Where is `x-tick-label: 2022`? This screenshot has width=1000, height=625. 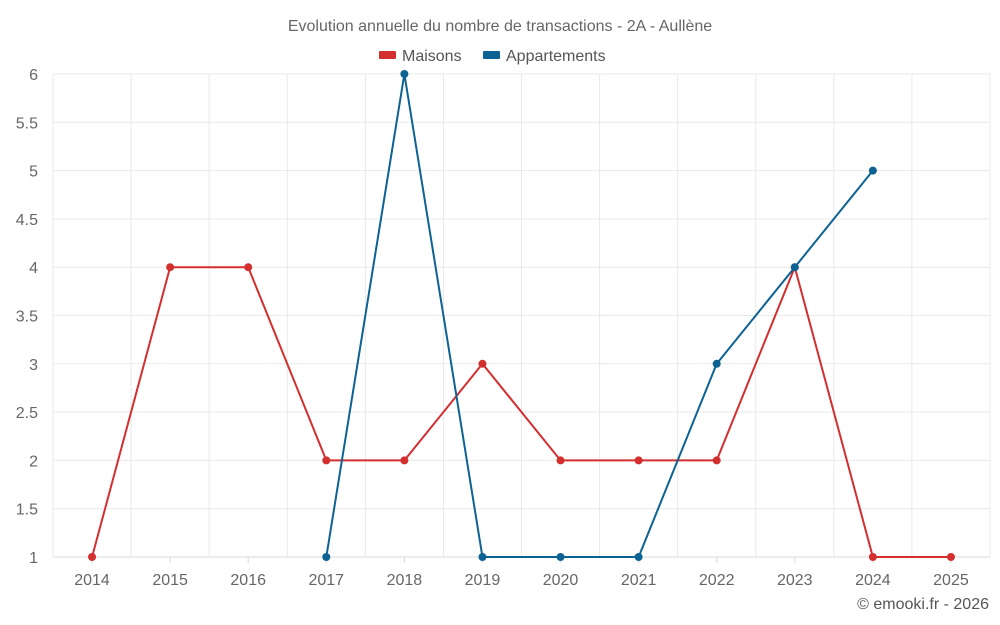 x-tick-label: 2022 is located at coordinates (717, 580).